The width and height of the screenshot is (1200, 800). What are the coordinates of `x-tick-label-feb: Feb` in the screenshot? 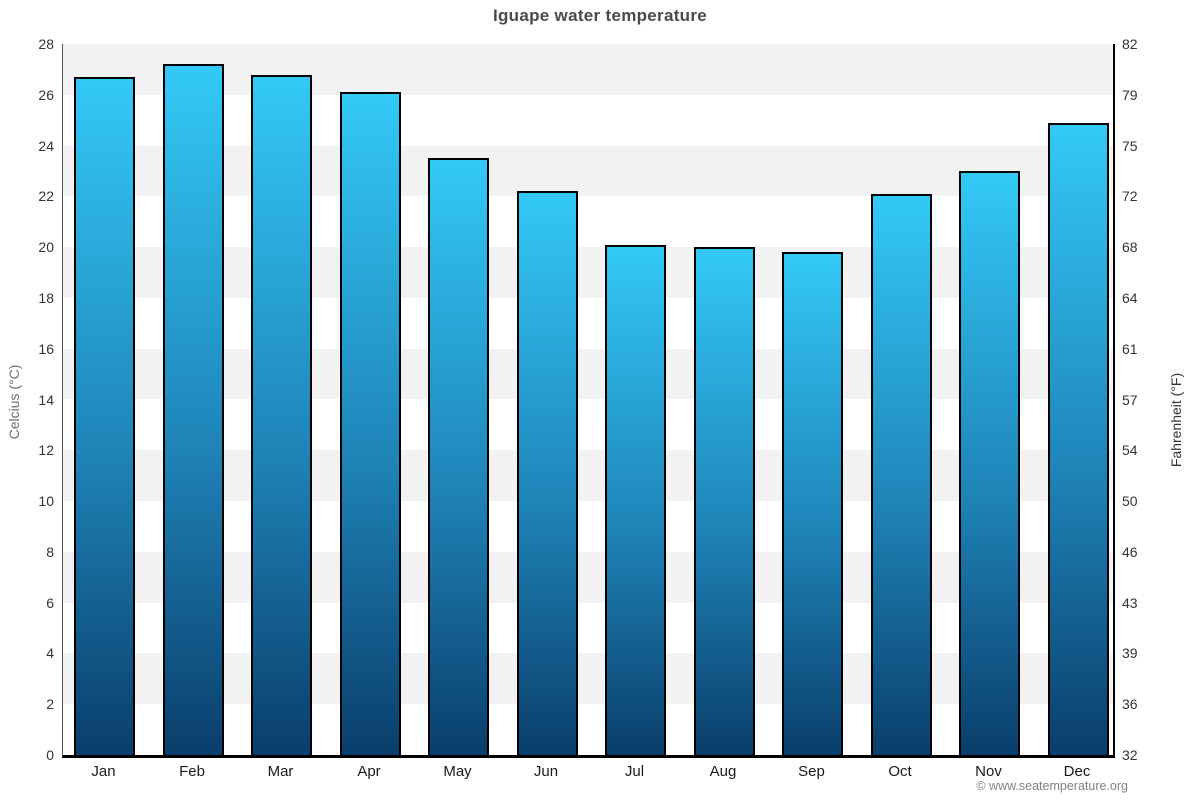 It's located at (192, 771).